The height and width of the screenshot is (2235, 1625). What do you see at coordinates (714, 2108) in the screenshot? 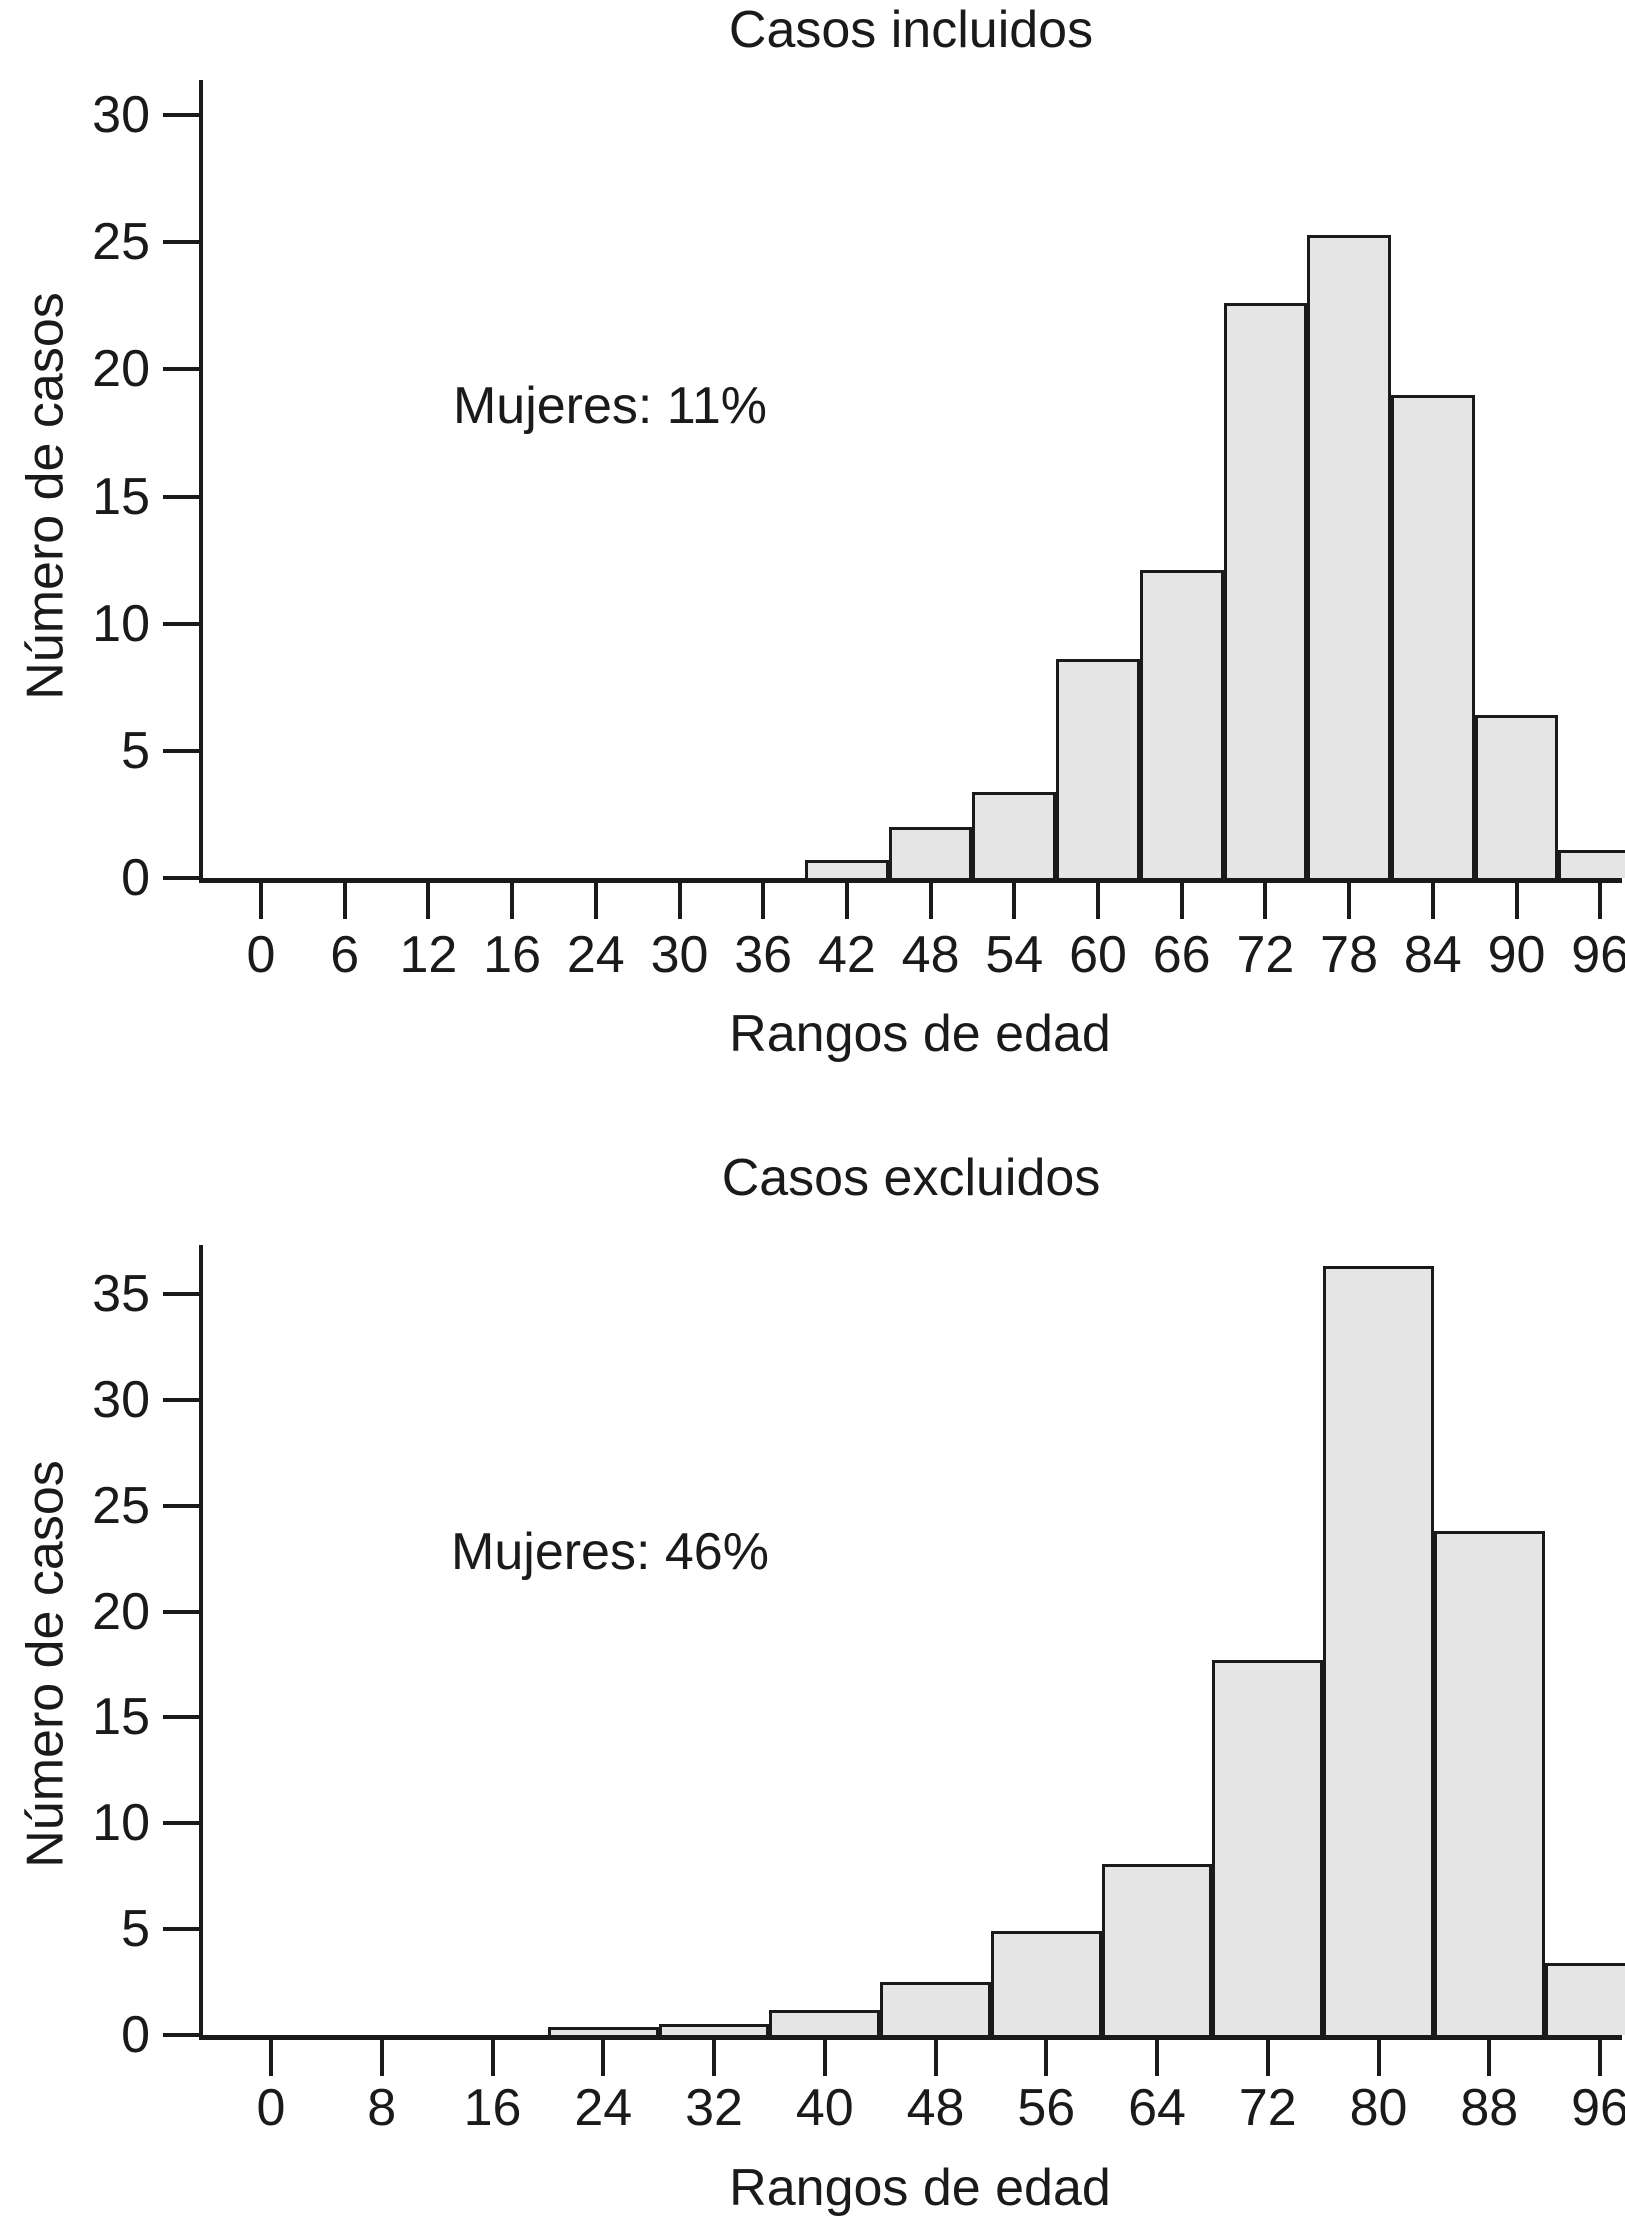
I see `x-tick-label: 32` at bounding box center [714, 2108].